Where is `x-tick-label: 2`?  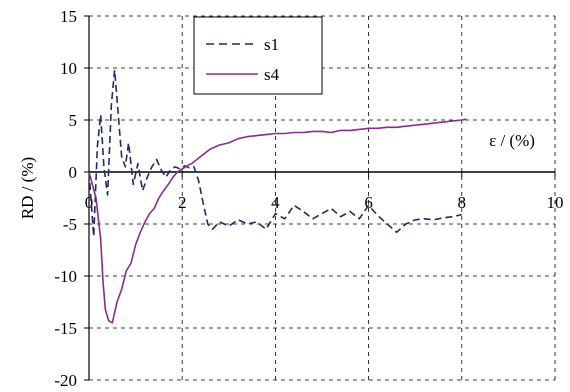 x-tick-label: 2 is located at coordinates (182, 202).